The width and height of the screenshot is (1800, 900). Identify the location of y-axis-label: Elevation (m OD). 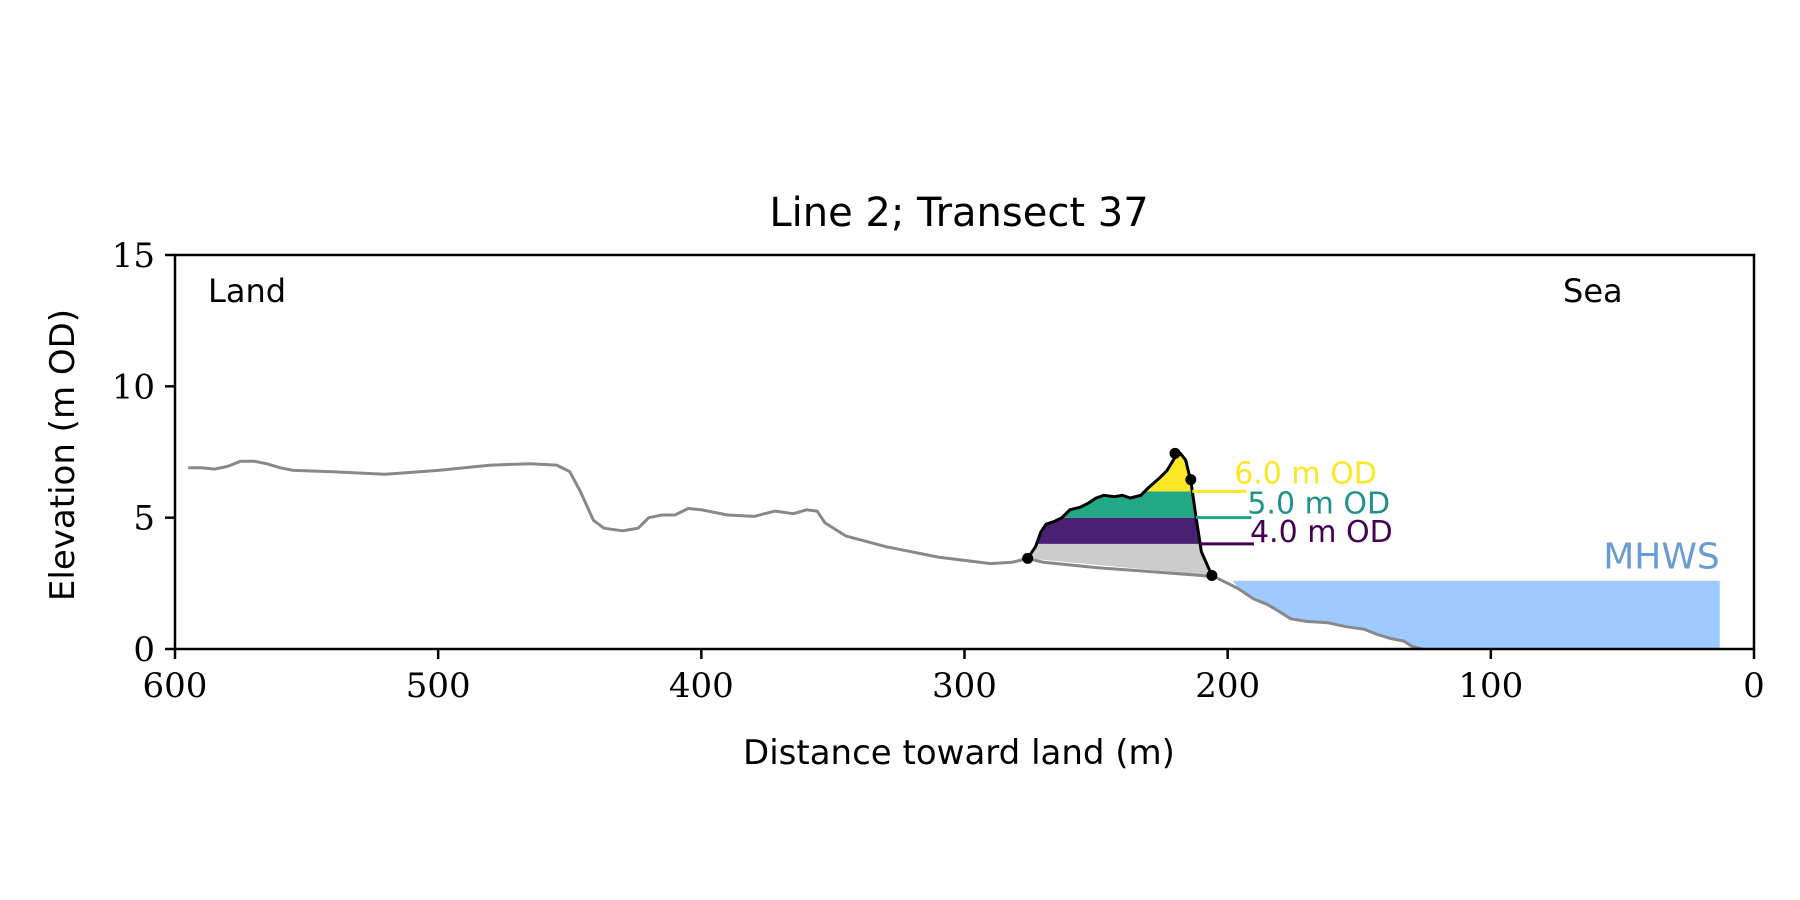
(63, 455).